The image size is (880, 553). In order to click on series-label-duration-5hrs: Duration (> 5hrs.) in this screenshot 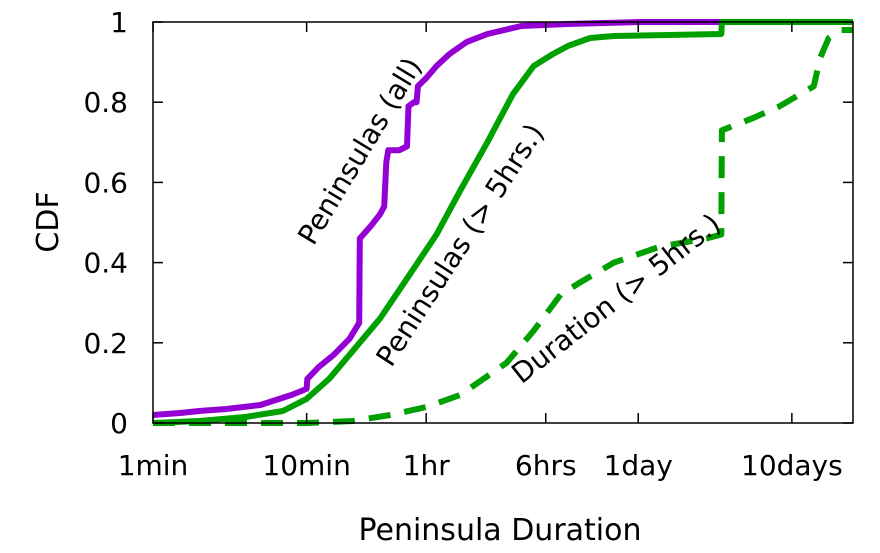, I will do `click(615, 298)`.